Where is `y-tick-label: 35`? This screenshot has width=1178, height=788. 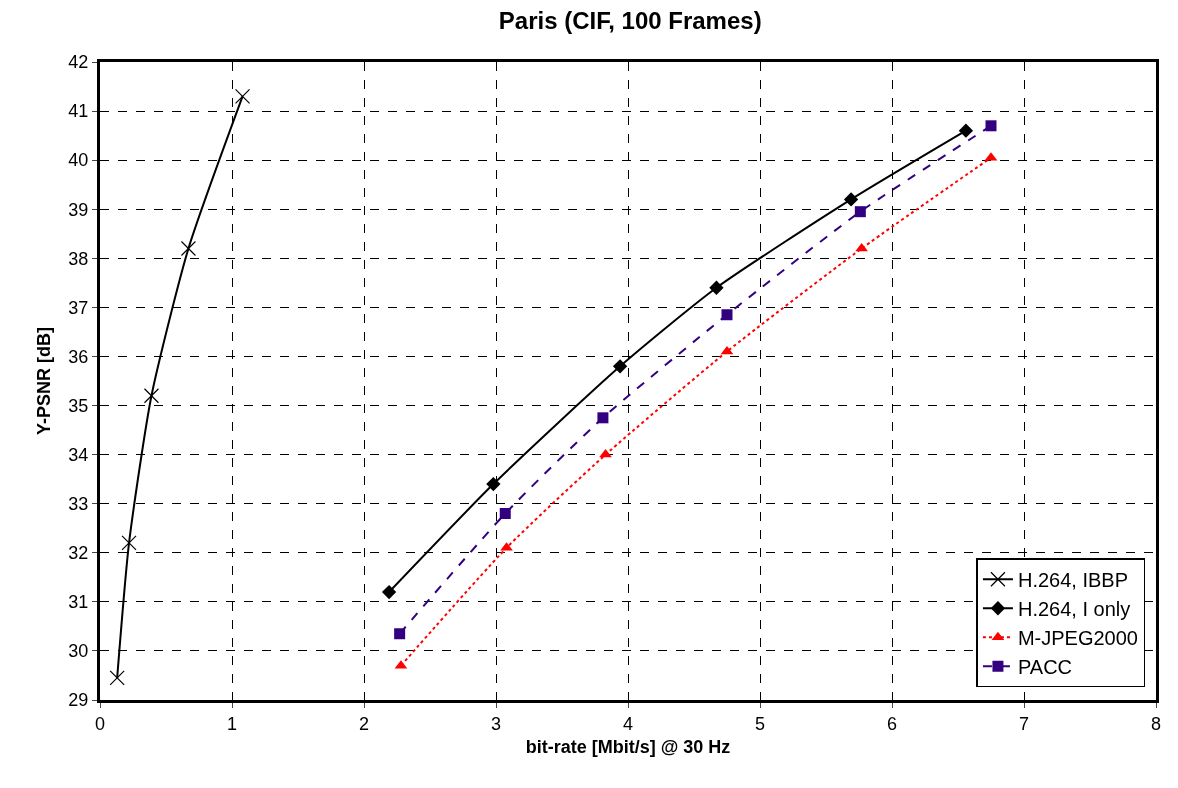 y-tick-label: 35 is located at coordinates (78, 405).